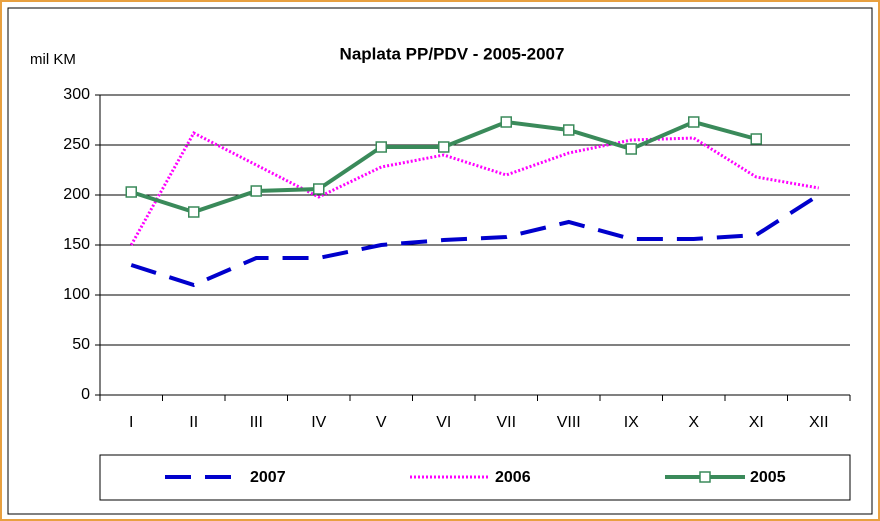  I want to click on y-tick-label: 50, so click(81, 344).